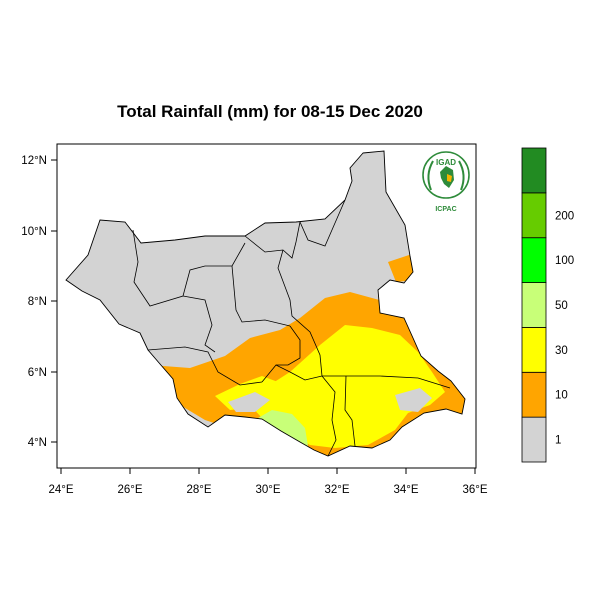 The height and width of the screenshot is (600, 600). I want to click on igad-icpac-logo: IGAD ICPAC, so click(446, 182).